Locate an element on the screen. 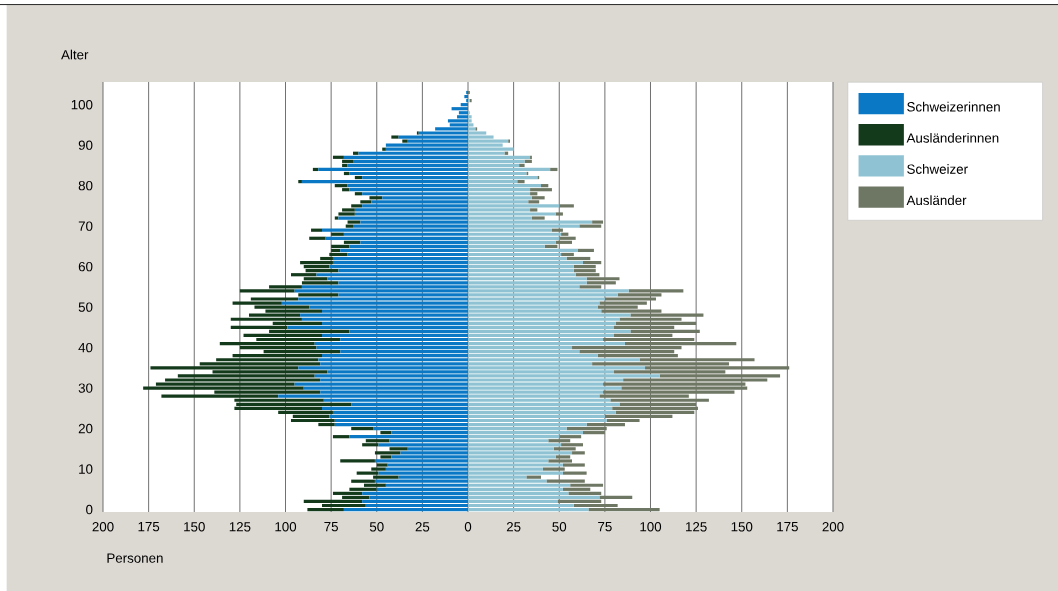  x-tick-label: 75 is located at coordinates (605, 527).